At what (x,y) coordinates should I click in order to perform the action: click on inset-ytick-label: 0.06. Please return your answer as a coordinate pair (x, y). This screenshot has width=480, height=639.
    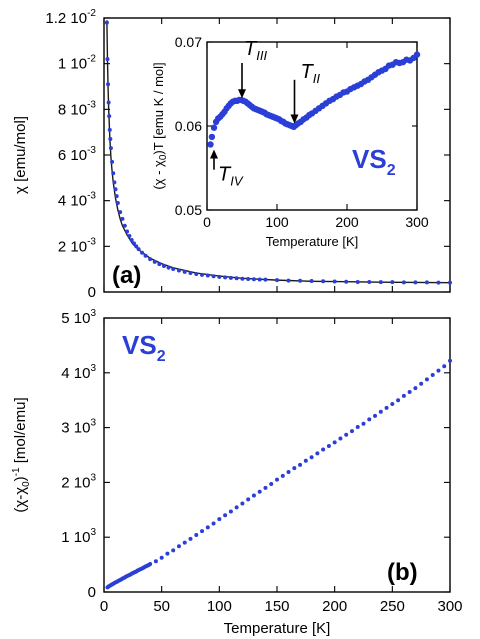
    Looking at the image, I should click on (188, 126).